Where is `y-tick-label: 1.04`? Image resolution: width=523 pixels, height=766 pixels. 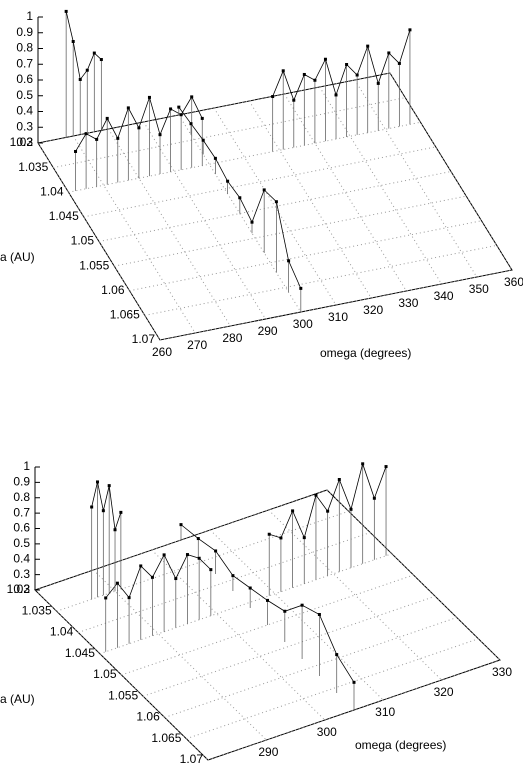 y-tick-label: 1.04 is located at coordinates (62, 632).